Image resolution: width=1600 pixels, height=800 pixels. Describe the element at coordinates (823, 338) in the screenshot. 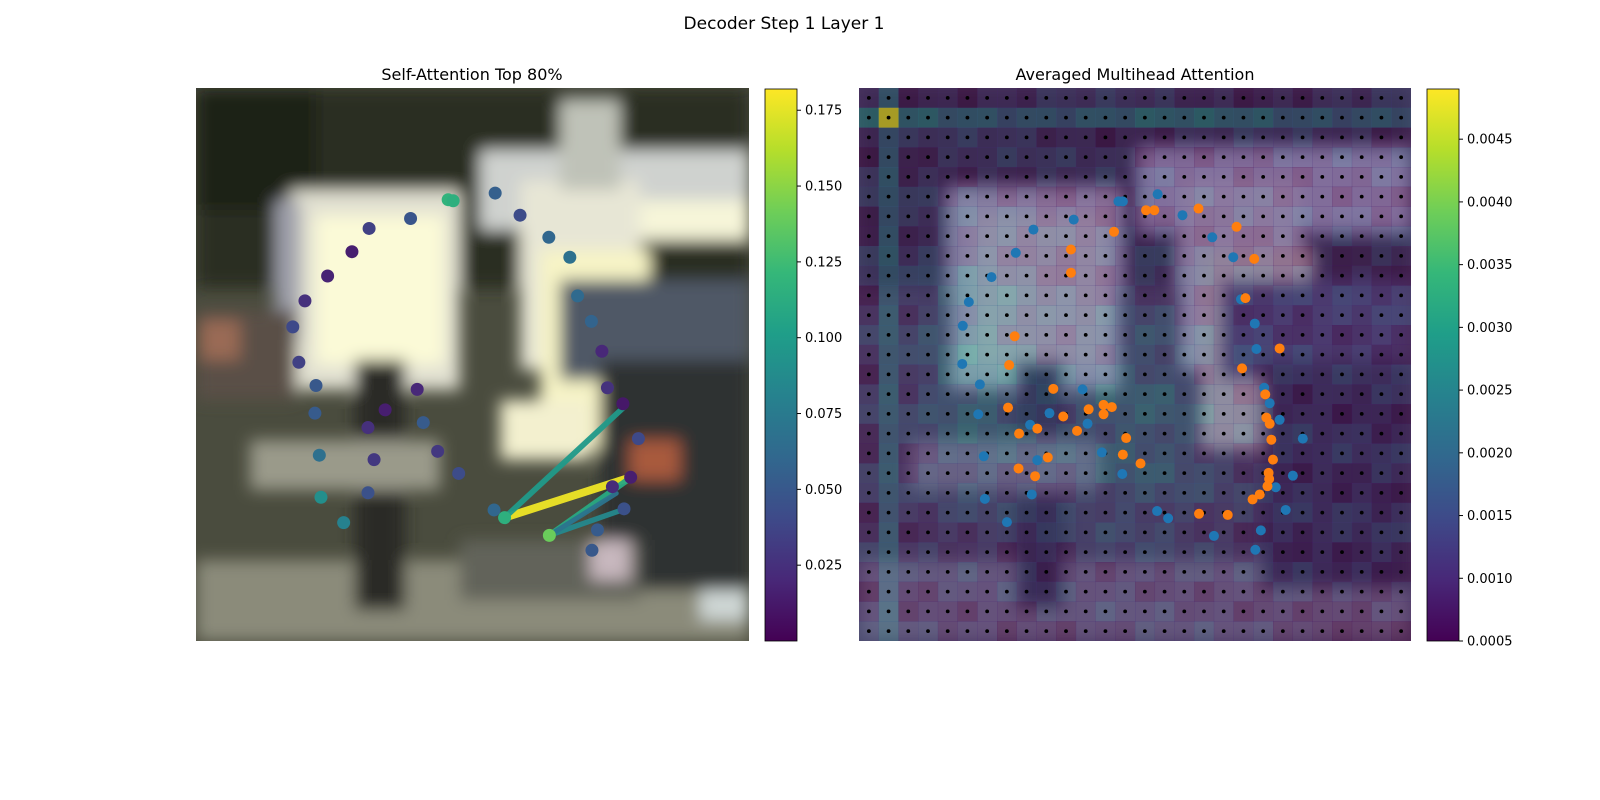

I see `colorbar-tick-label: 0.100` at that location.